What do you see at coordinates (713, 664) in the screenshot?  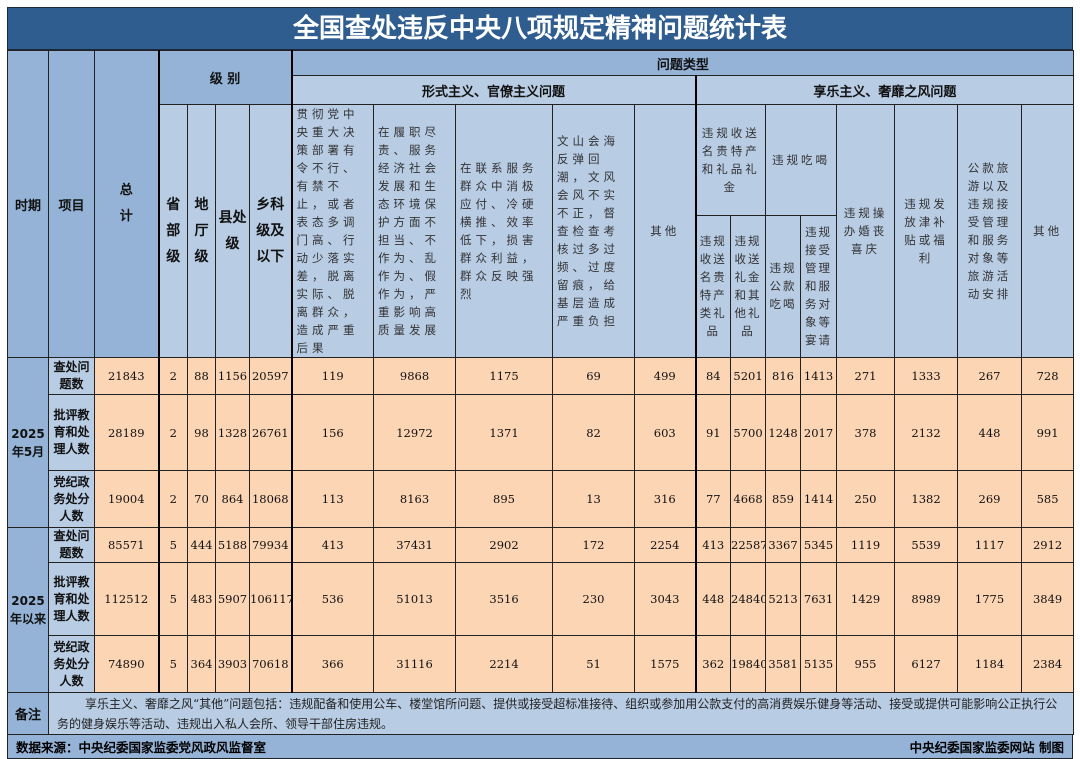 I see `value-cell: 362` at bounding box center [713, 664].